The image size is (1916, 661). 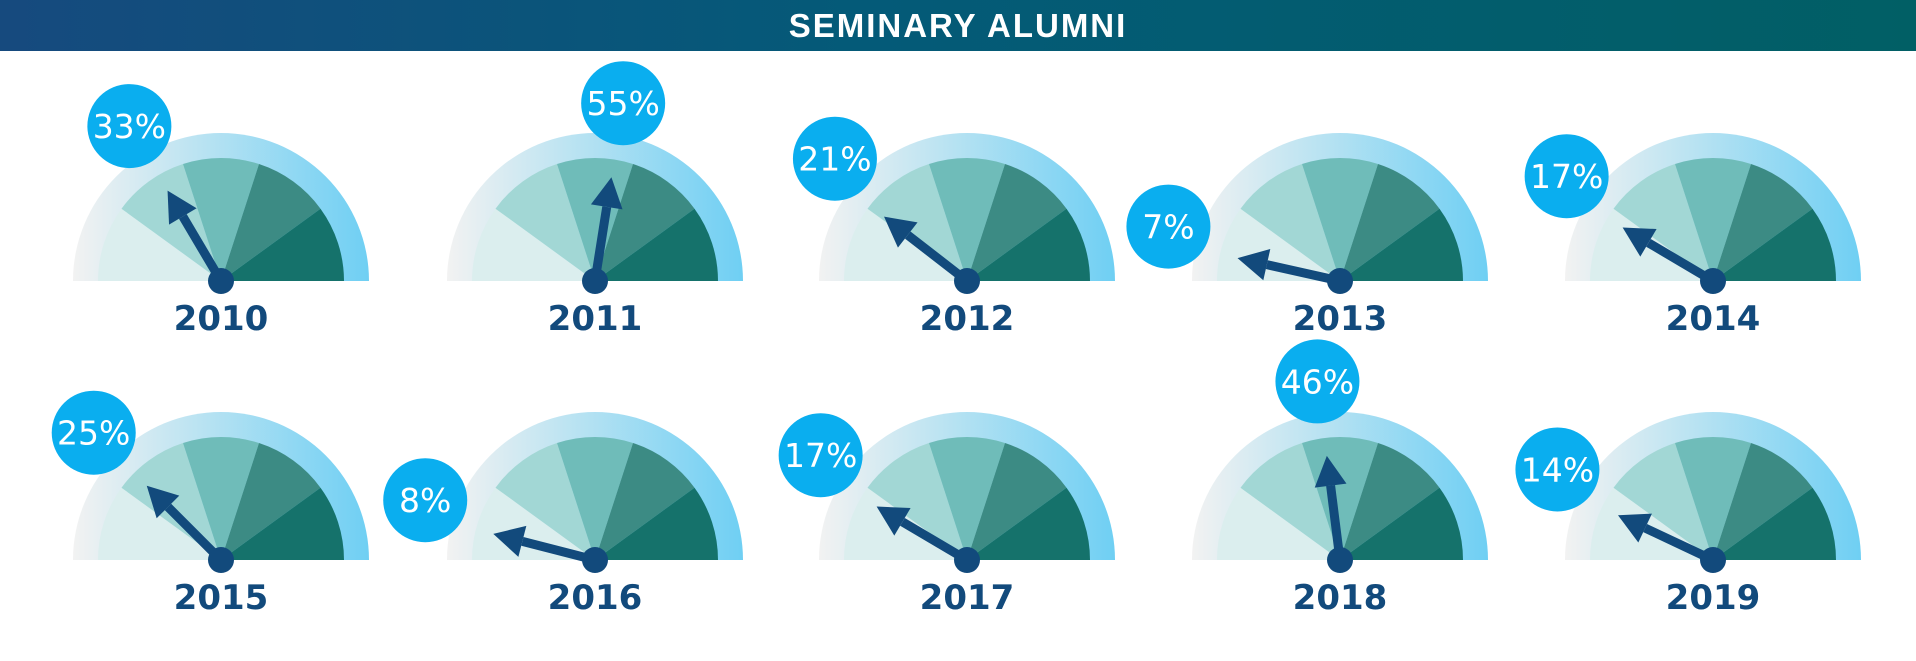 I want to click on gauge-2019: 14% 2019, so click(x=1688, y=515).